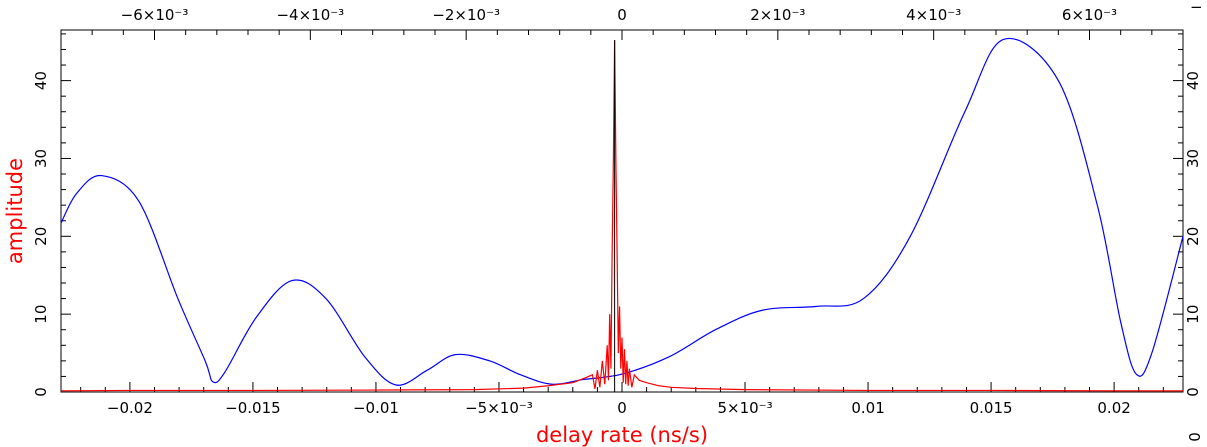  I want to click on x-tick-label: 0.01, so click(867, 408).